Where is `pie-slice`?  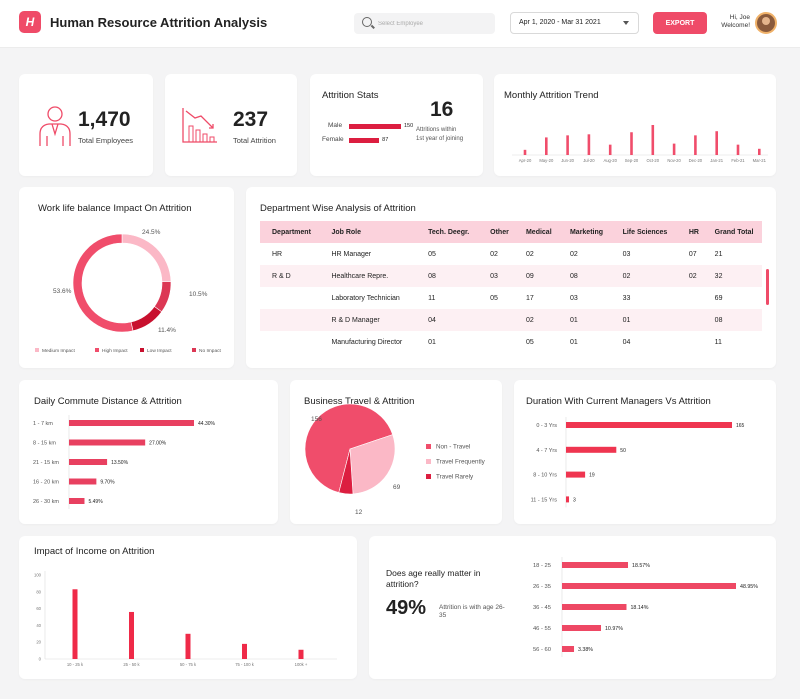
pie-slice is located at coordinates (372, 464).